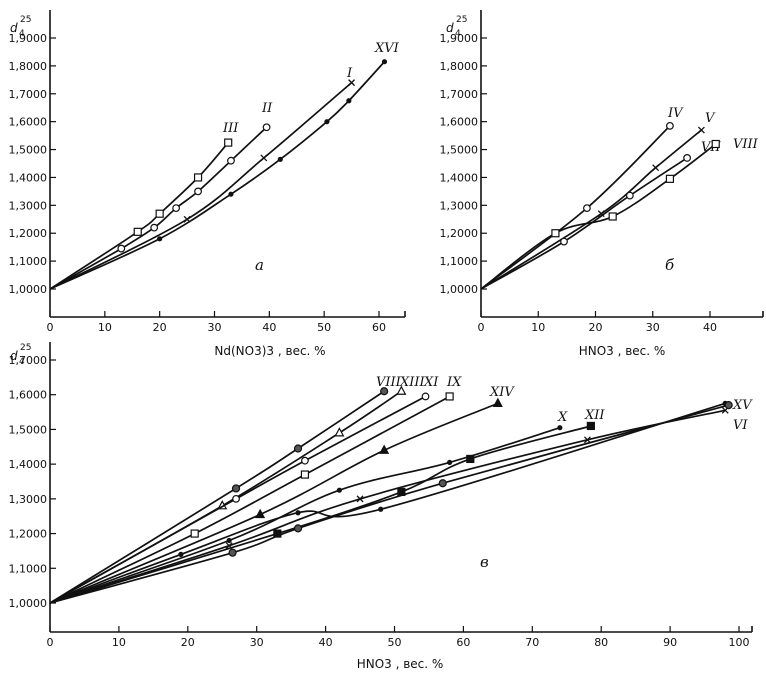 Image resolution: width=766 pixels, height=681 pixels. What do you see at coordinates (670, 125) in the screenshot?
I see `data-point-iv` at bounding box center [670, 125].